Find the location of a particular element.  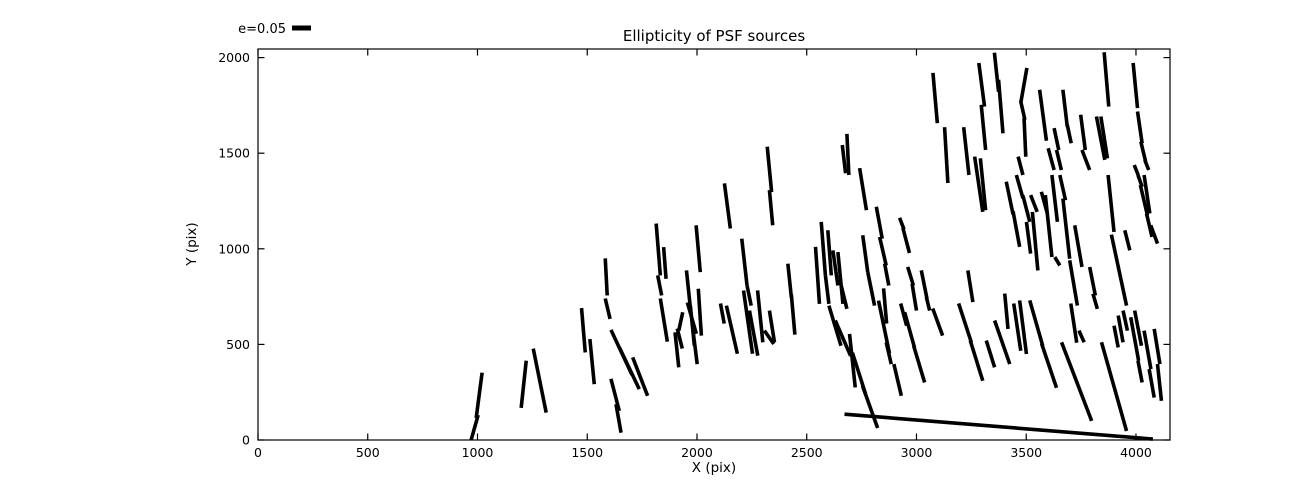

x-tick-label: 2000 is located at coordinates (697, 452).